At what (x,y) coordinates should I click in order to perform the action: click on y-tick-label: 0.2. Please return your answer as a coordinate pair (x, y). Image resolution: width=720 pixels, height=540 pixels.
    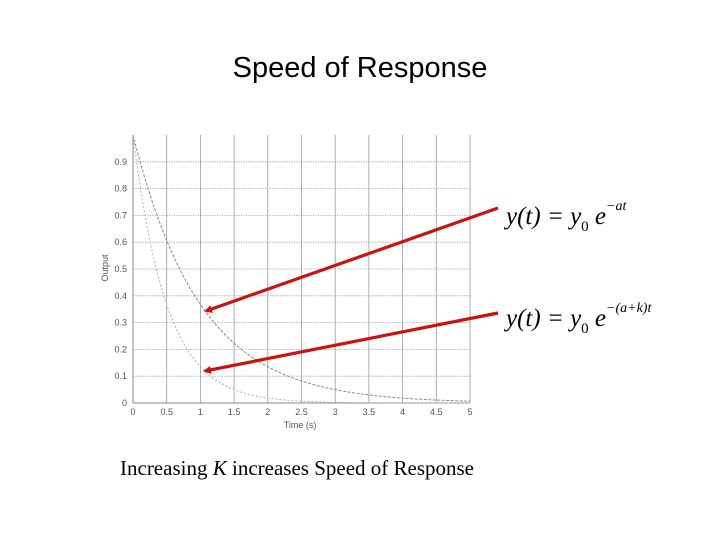
    Looking at the image, I should click on (120, 349).